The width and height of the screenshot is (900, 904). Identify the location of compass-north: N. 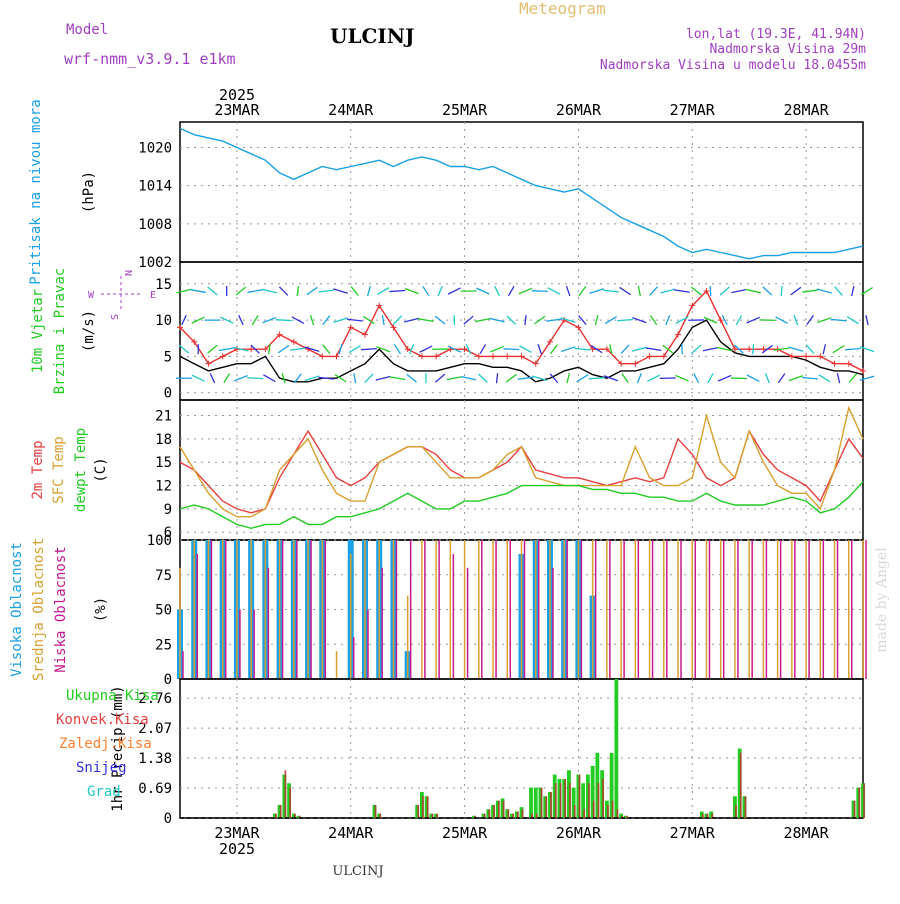
(127, 273).